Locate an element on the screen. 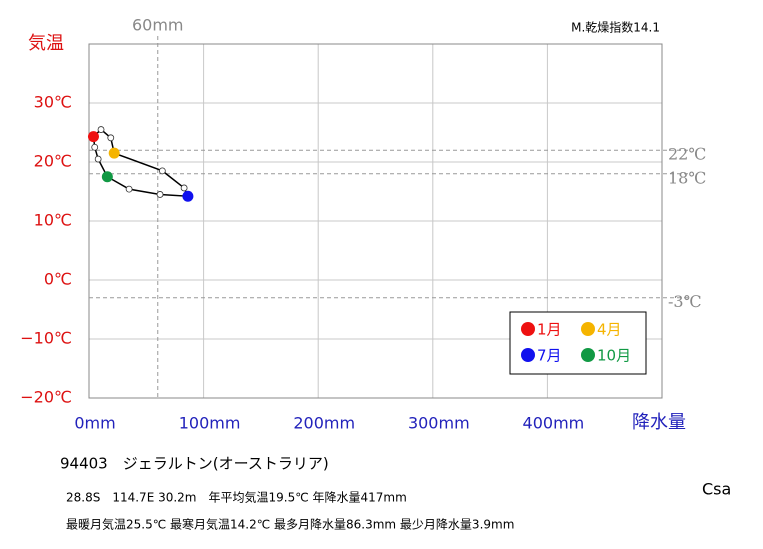  x-tick-label: 100mm is located at coordinates (210, 423).